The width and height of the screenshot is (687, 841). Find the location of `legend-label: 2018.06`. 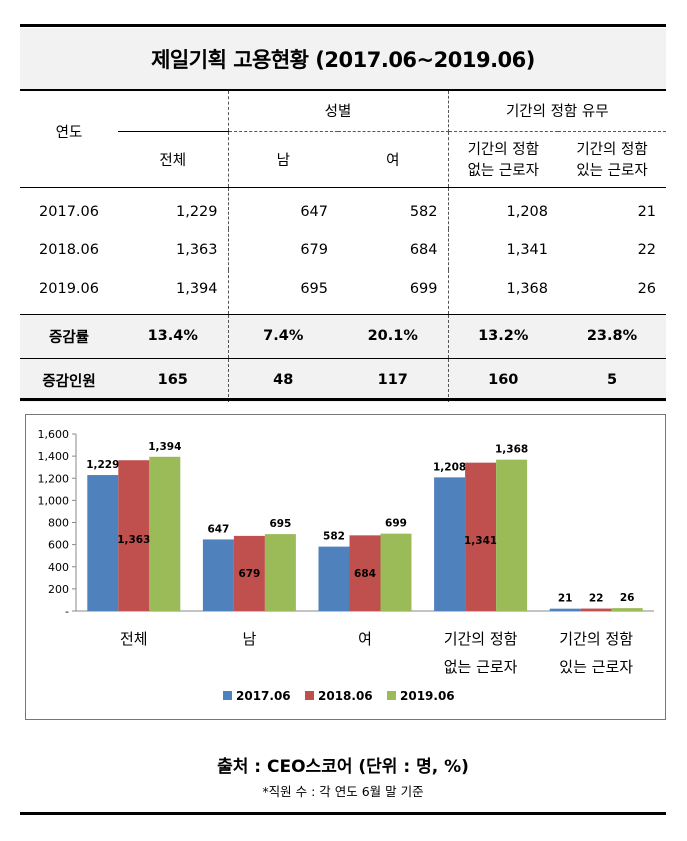

legend-label: 2018.06 is located at coordinates (345, 696).